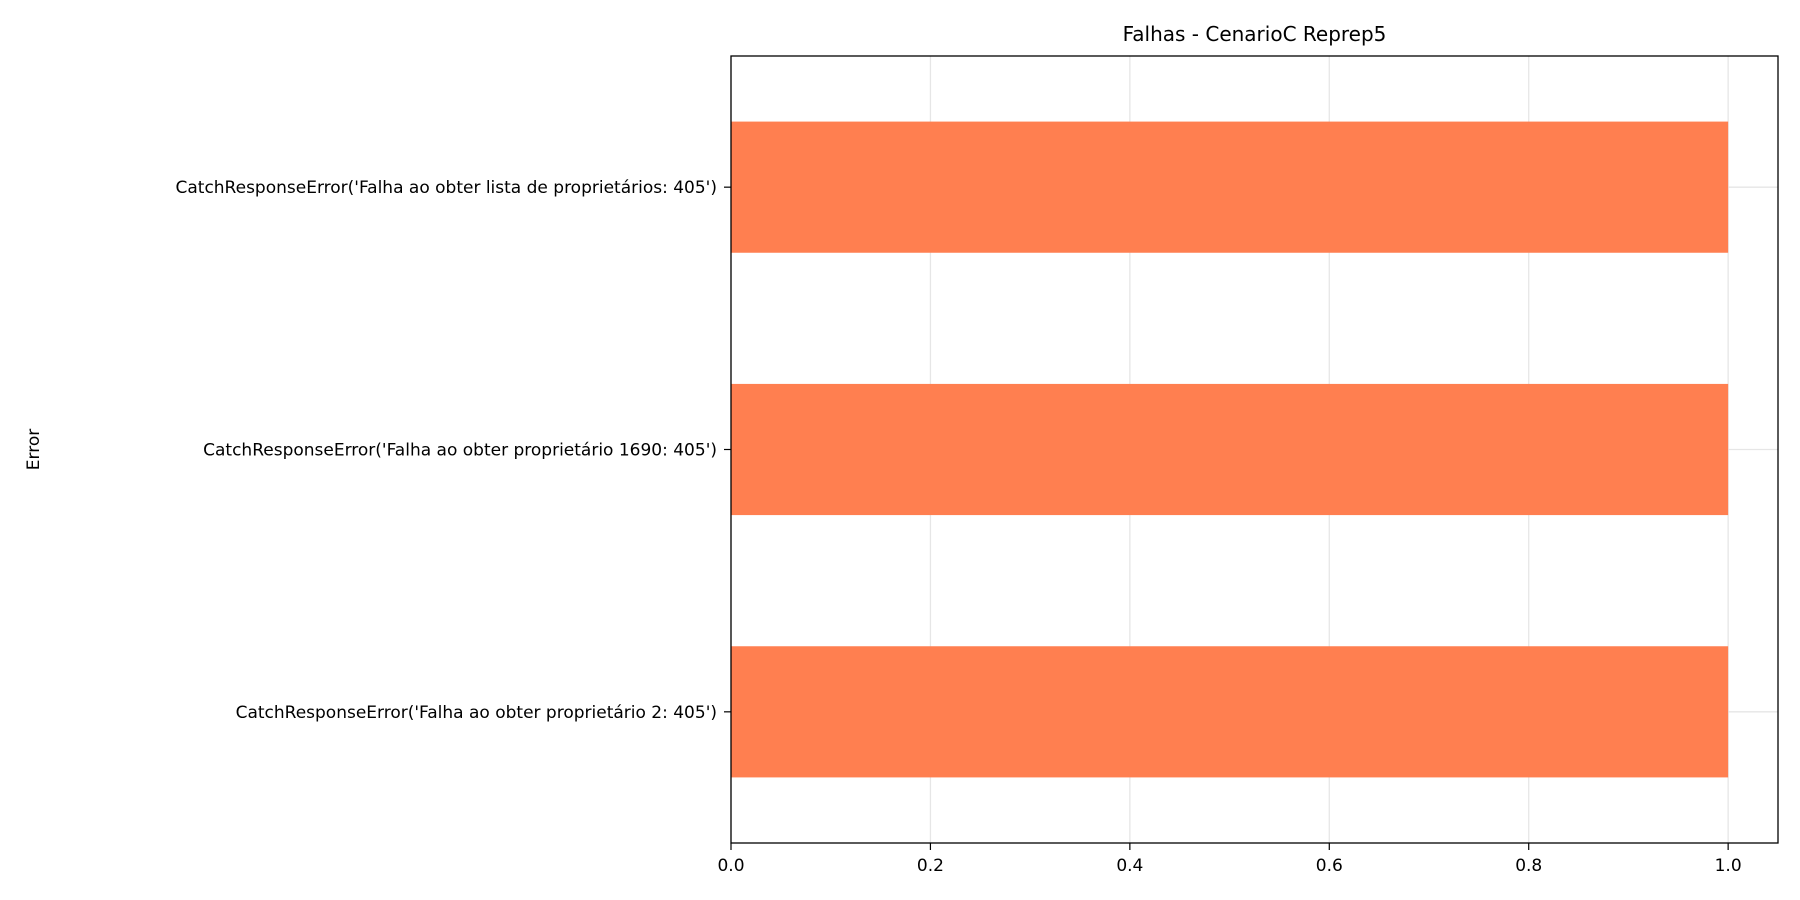  What do you see at coordinates (1329, 866) in the screenshot?
I see `x-tick-label: 0.6` at bounding box center [1329, 866].